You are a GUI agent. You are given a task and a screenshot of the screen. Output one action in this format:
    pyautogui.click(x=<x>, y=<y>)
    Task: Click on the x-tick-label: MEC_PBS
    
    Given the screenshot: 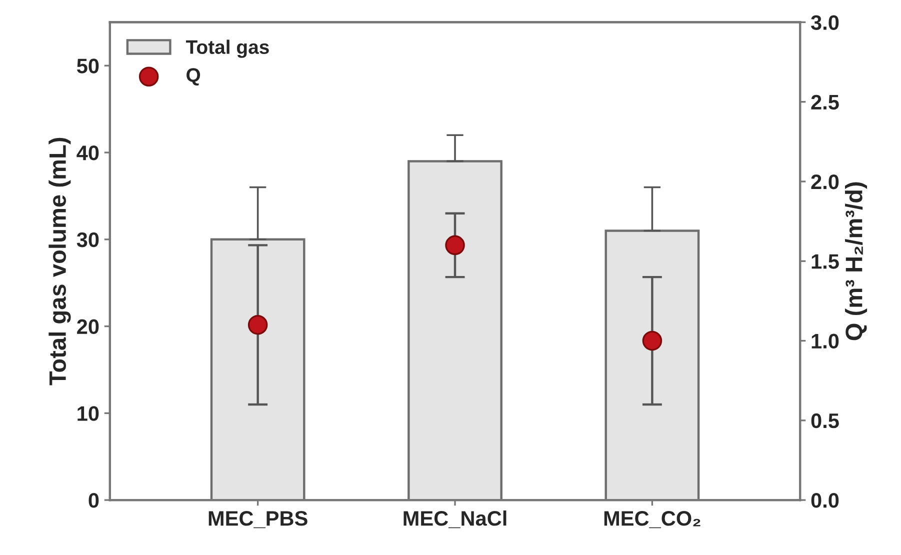 What is the action you would take?
    pyautogui.click(x=258, y=519)
    